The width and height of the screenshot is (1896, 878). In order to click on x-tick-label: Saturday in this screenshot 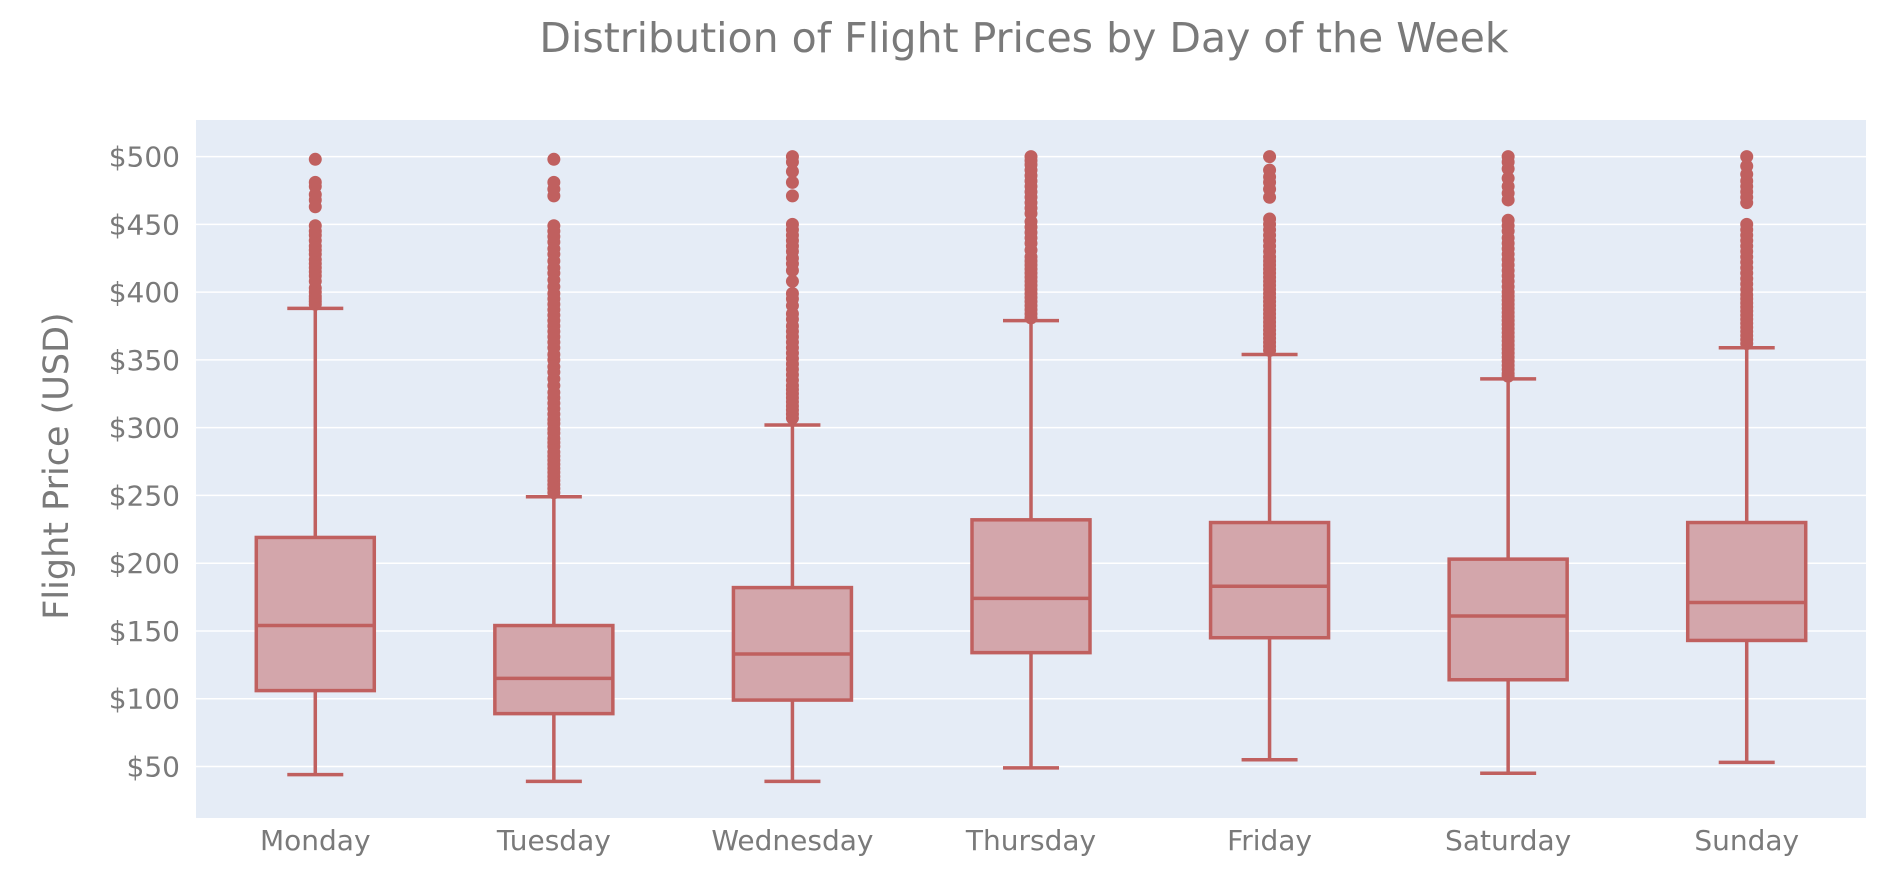, I will do `click(1508, 840)`.